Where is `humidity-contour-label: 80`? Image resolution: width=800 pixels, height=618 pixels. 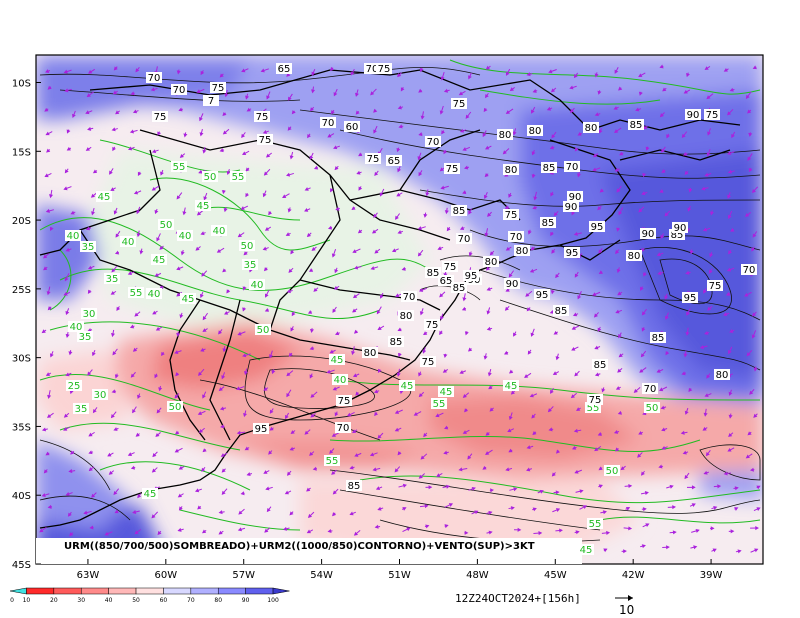 humidity-contour-label: 80 is located at coordinates (511, 170).